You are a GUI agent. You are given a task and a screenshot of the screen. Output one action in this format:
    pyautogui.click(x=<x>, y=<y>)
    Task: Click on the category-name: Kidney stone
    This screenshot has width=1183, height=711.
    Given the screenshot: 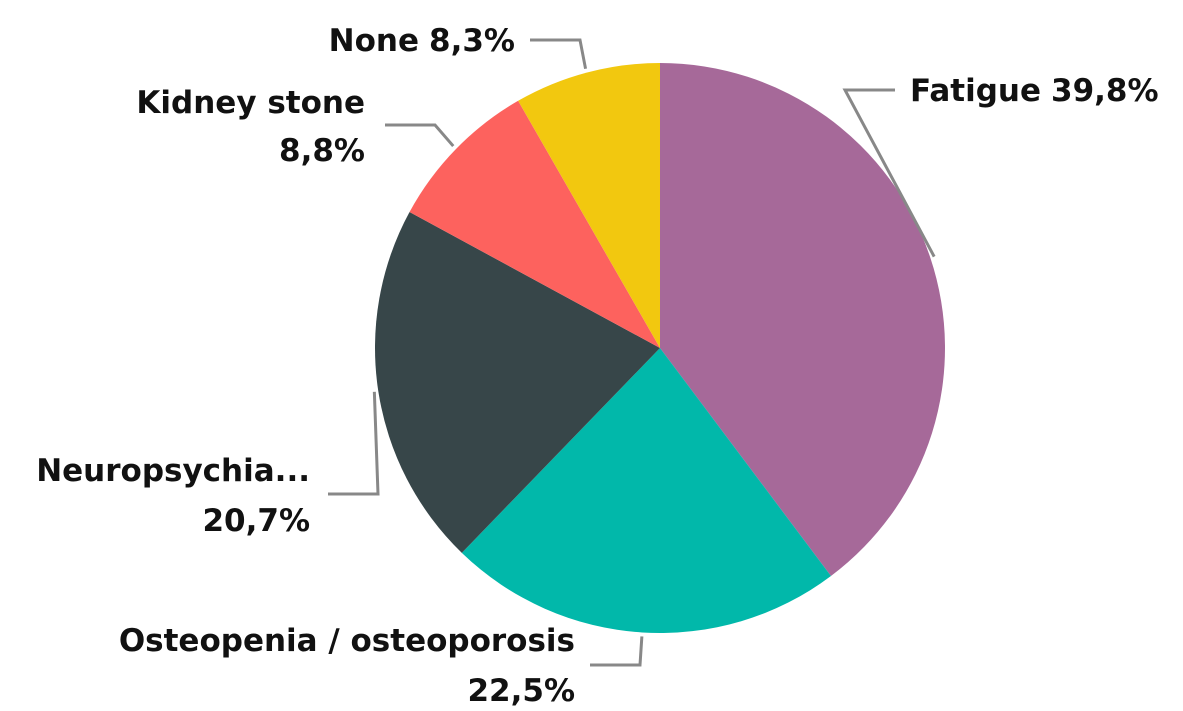 What is the action you would take?
    pyautogui.click(x=250, y=103)
    